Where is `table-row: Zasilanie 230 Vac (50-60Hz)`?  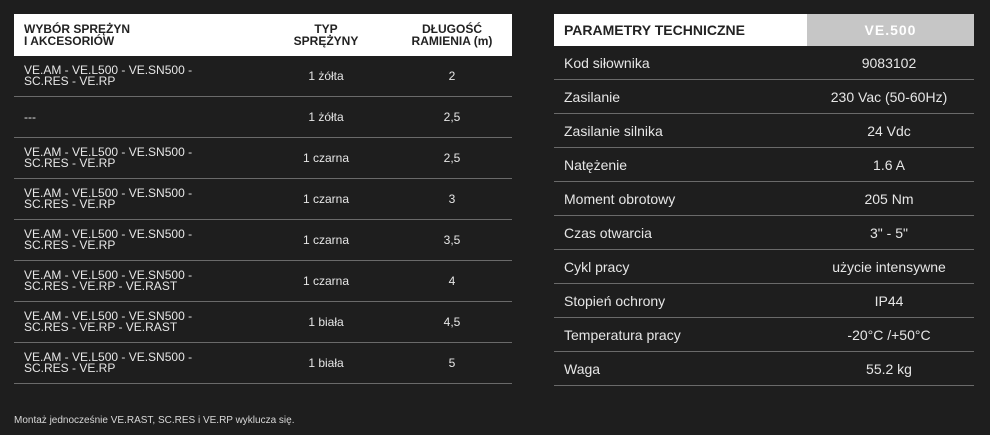
table-row: Zasilanie 230 Vac (50-60Hz) is located at coordinates (764, 97).